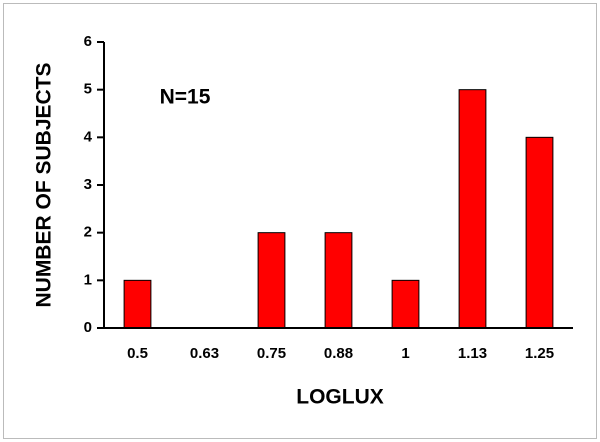  What do you see at coordinates (185, 97) in the screenshot?
I see `annotation: N=15` at bounding box center [185, 97].